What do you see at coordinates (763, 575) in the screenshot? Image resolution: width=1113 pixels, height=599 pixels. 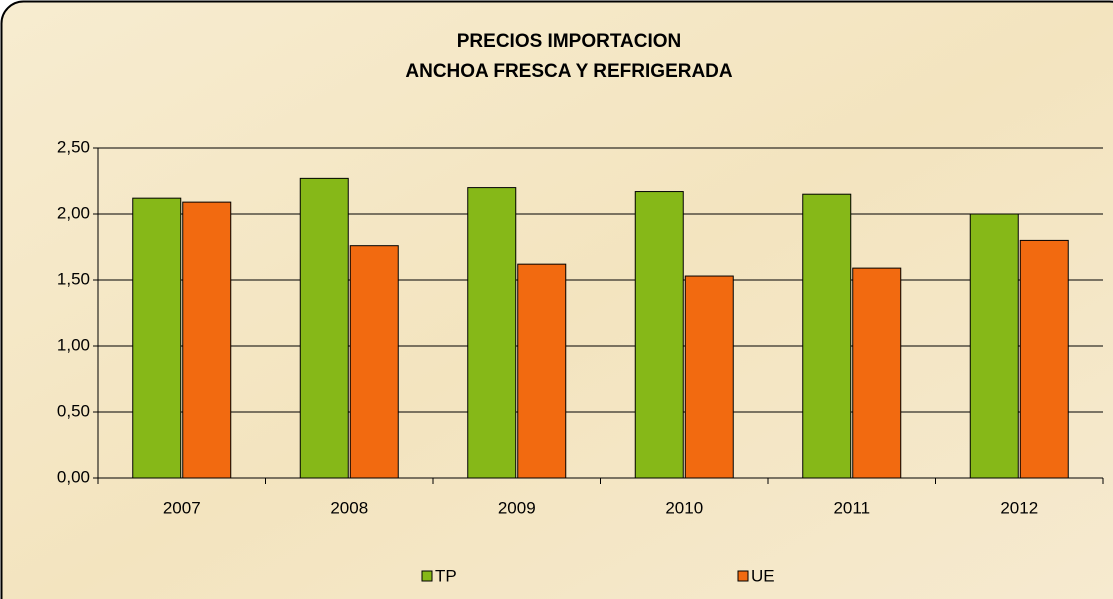 I see `legend-label: UE` at bounding box center [763, 575].